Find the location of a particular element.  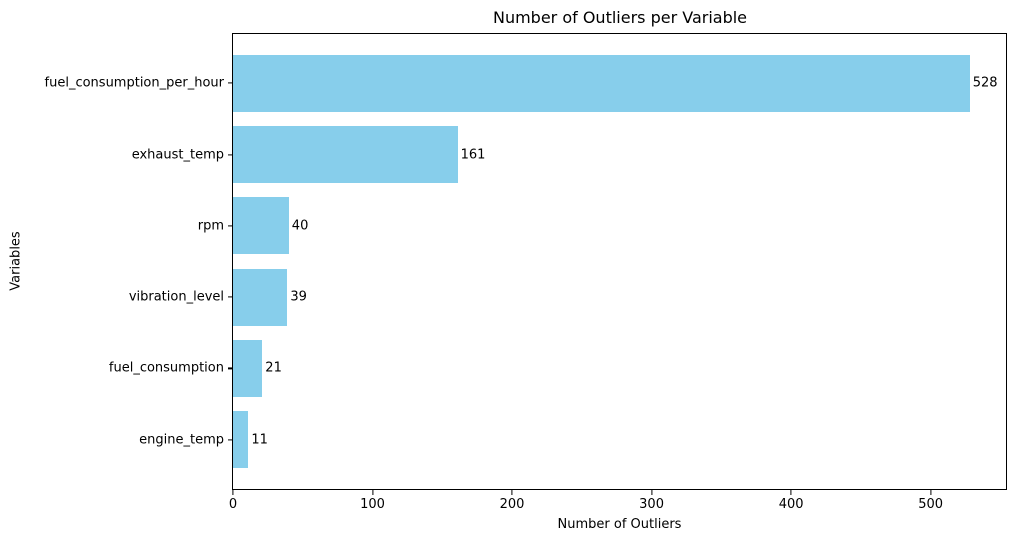

bar-fuel_consumption_per_hour is located at coordinates (601, 83).